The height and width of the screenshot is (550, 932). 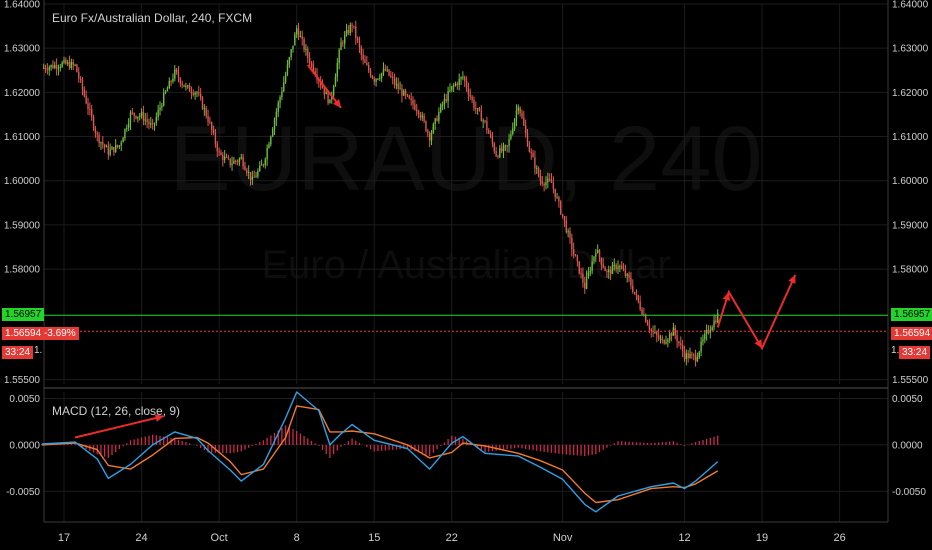 What do you see at coordinates (324, 86) in the screenshot?
I see `price-trend-arrow` at bounding box center [324, 86].